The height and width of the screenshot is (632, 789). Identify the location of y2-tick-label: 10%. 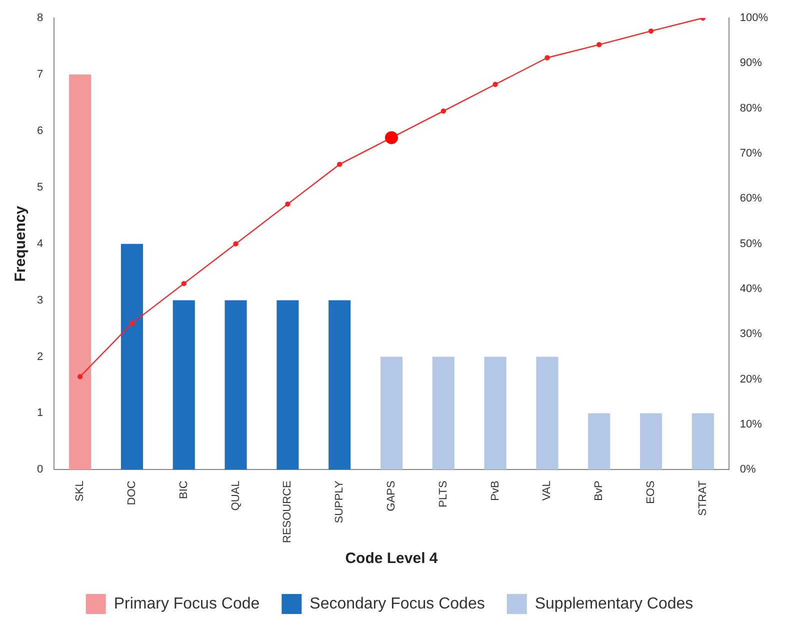
(751, 424).